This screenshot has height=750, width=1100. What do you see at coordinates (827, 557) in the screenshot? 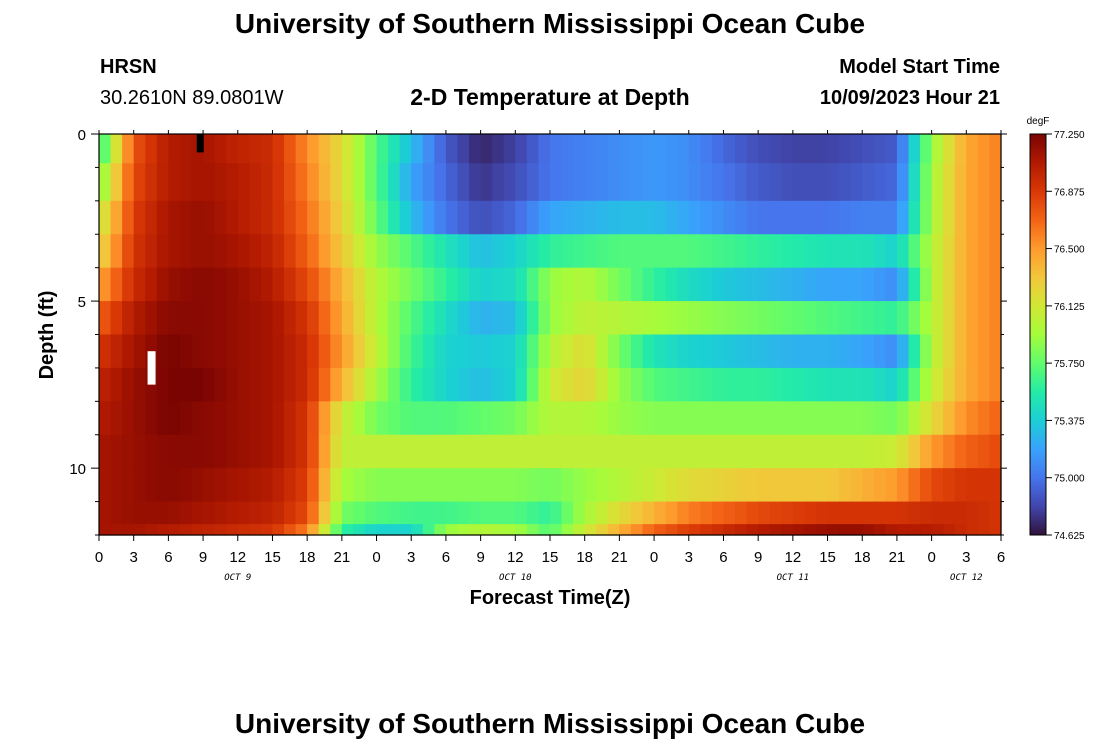
I see `x-tick-label: 15` at bounding box center [827, 557].